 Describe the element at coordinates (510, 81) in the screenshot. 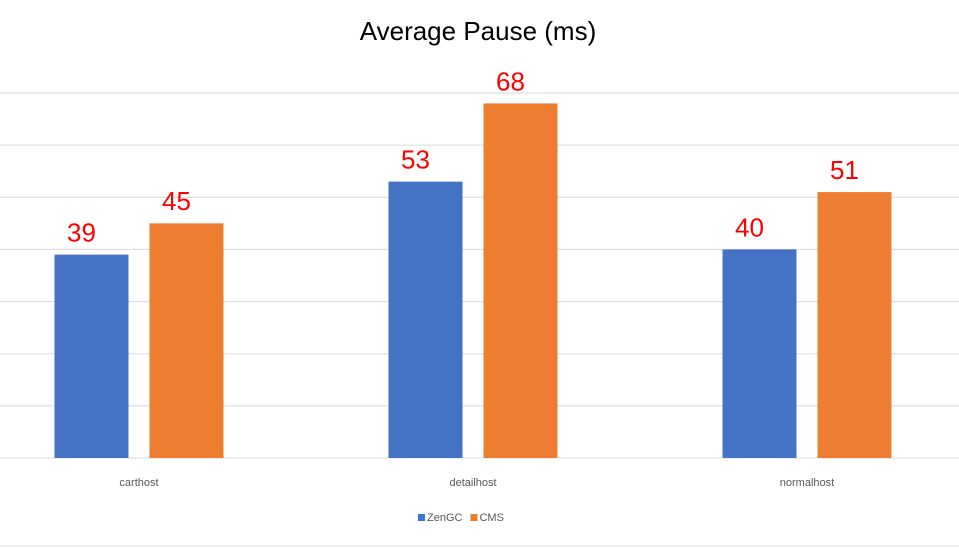

I see `value-label: 68` at that location.